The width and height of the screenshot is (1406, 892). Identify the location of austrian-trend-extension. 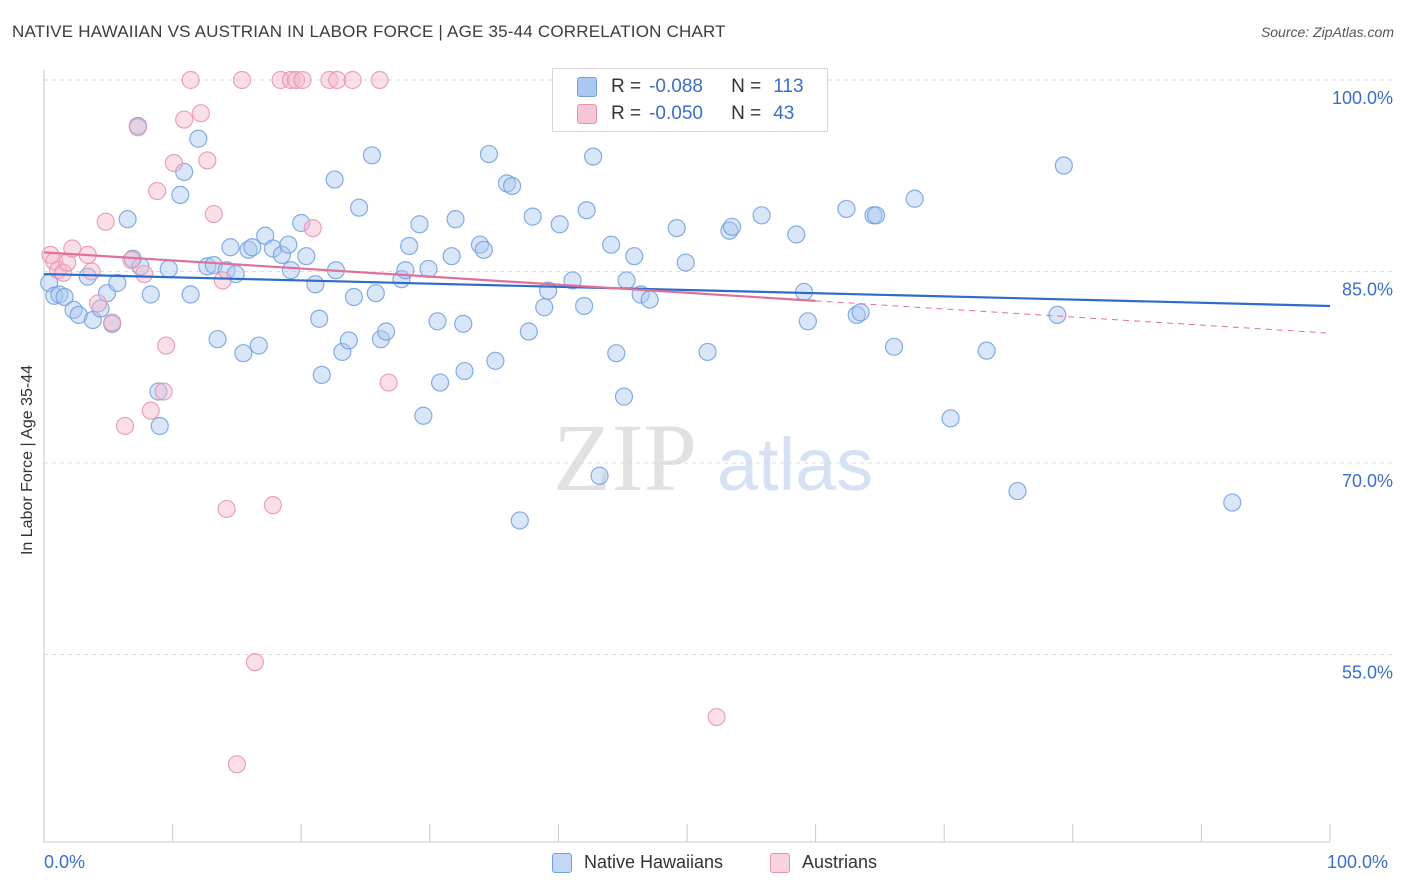
(1073, 317).